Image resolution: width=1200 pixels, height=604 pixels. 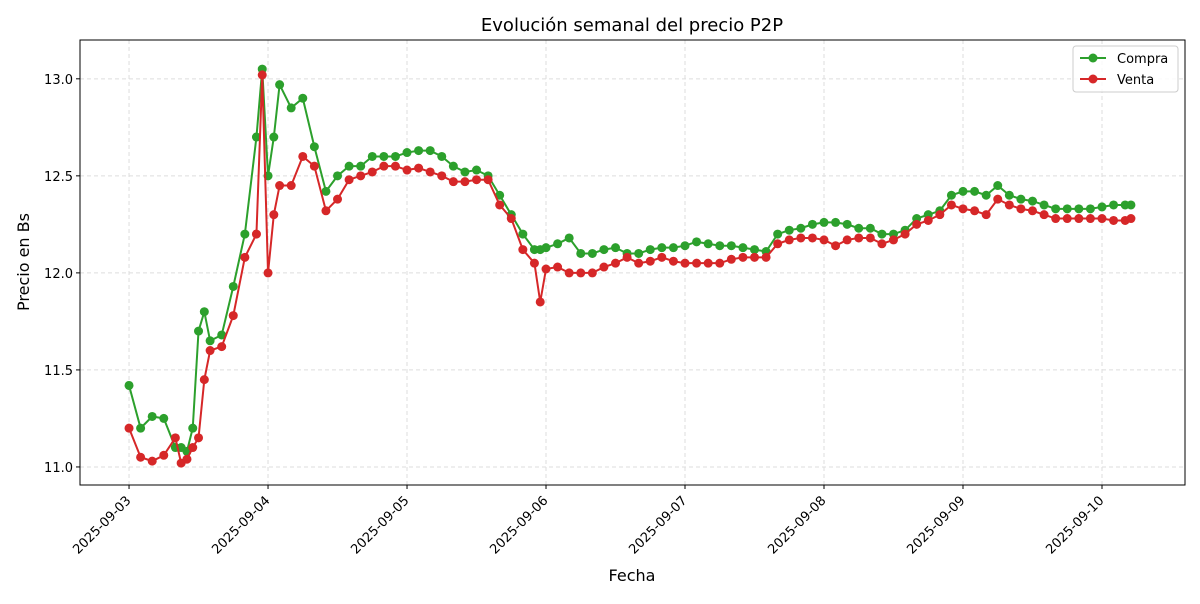 I want to click on legend-marker-venta, so click(x=1093, y=79).